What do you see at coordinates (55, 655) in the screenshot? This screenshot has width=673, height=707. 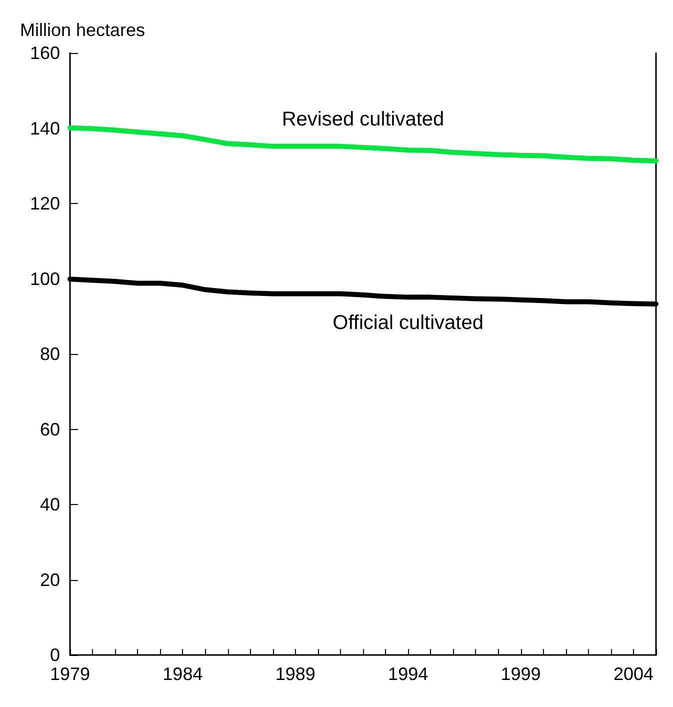 I see `y-tick-label: 0` at bounding box center [55, 655].